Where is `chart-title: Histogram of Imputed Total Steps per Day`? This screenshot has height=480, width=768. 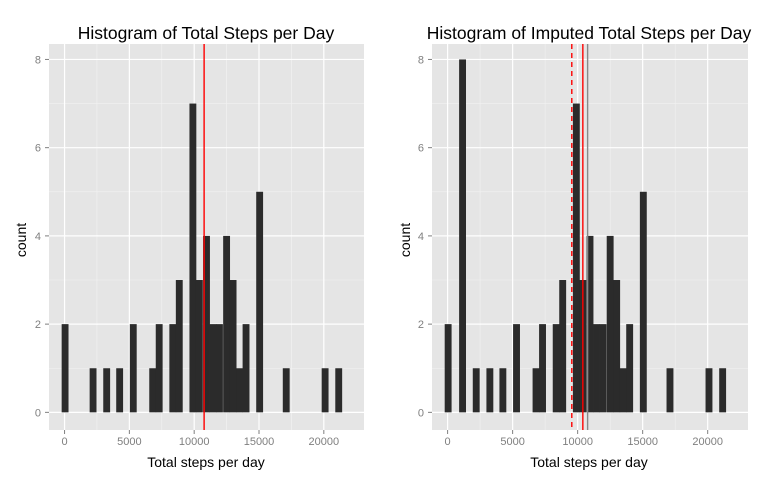 chart-title: Histogram of Imputed Total Steps per Day is located at coordinates (589, 33).